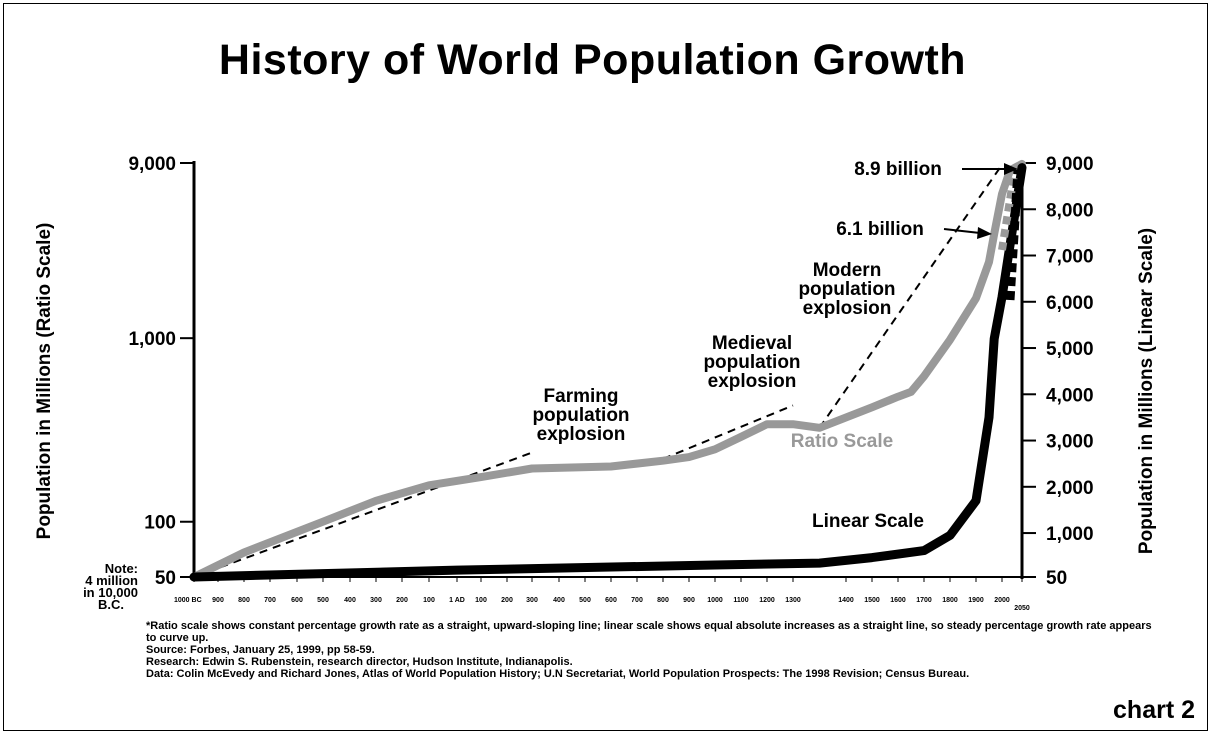  I want to click on farming-explosion-label: Farming, so click(581, 396).